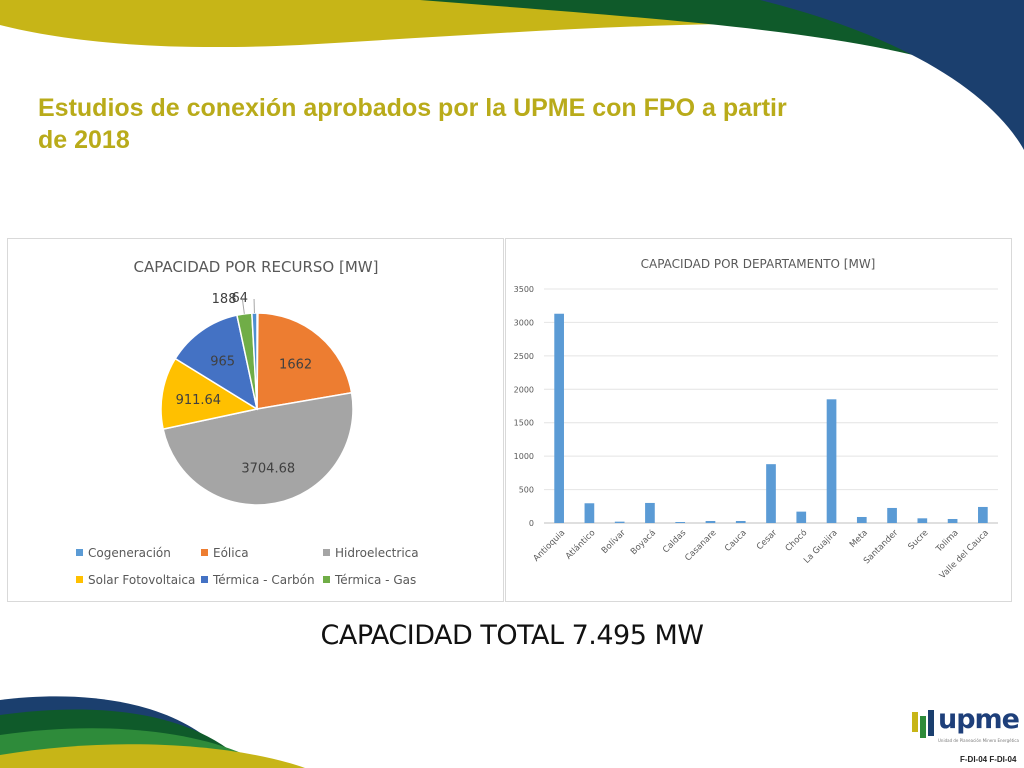 The height and width of the screenshot is (768, 1024). I want to click on bar-y-tick-label: 3000, so click(524, 322).